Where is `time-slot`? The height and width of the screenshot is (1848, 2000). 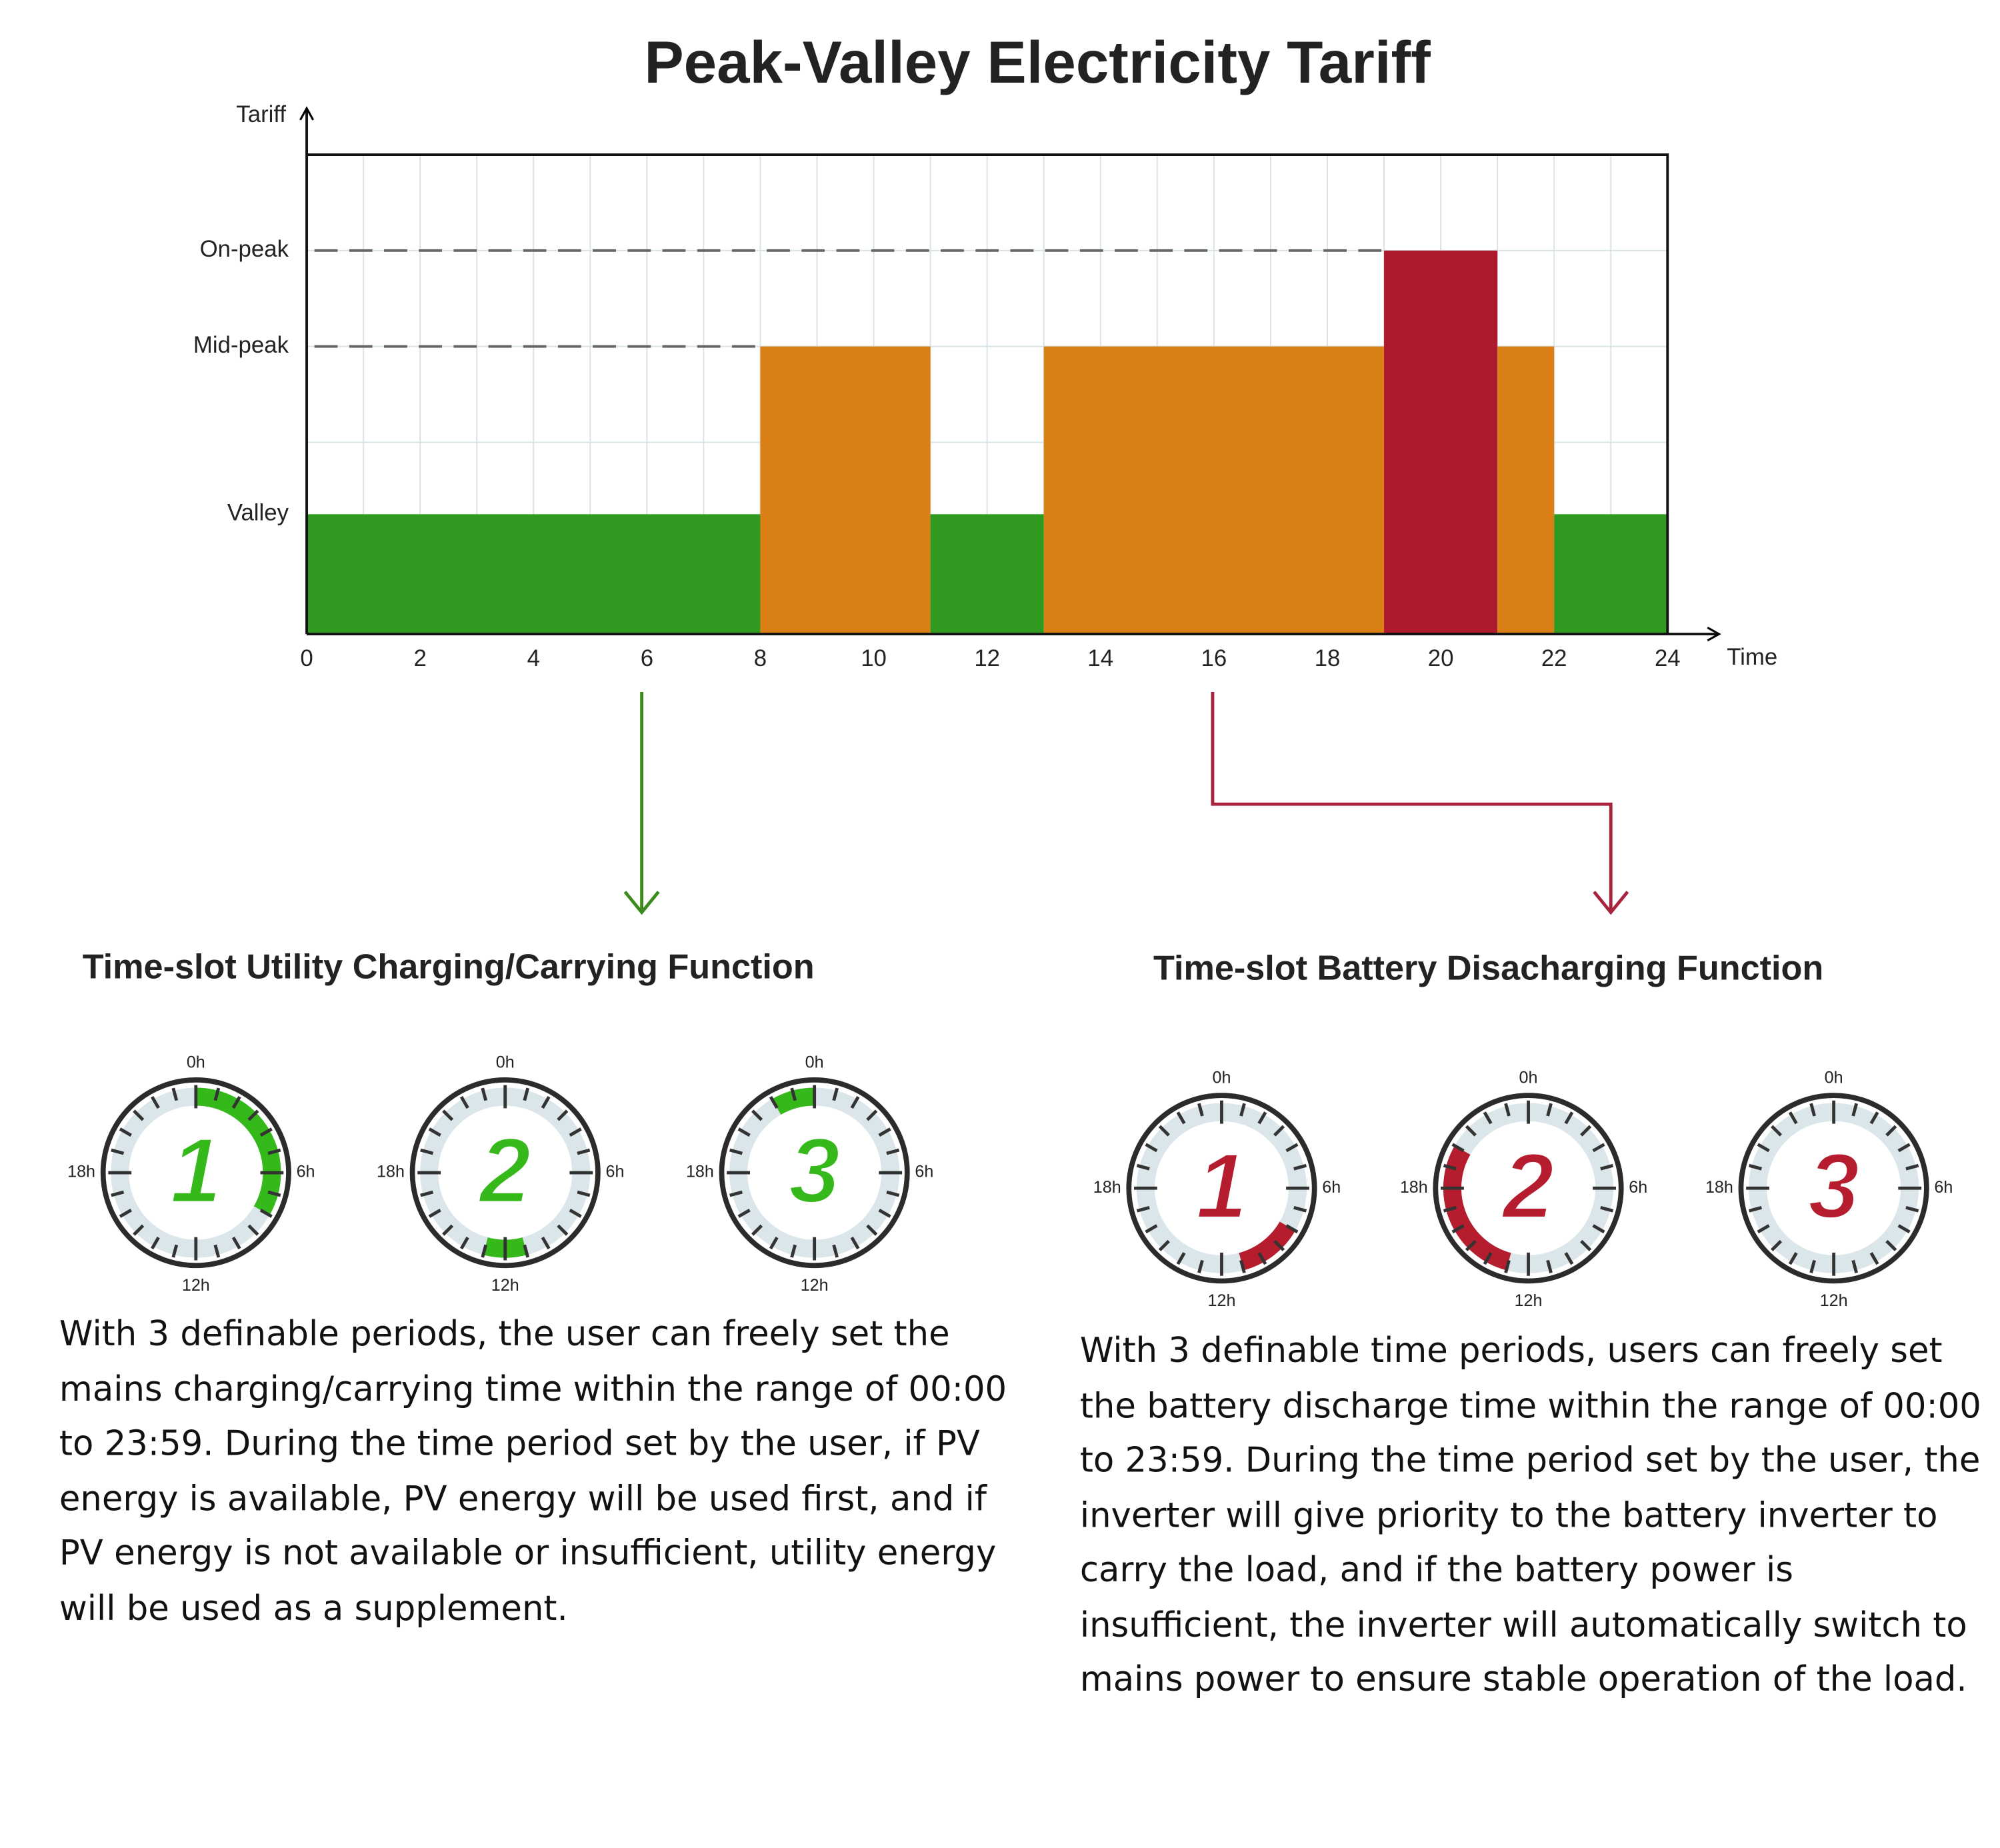
time-slot is located at coordinates (1267, 1246).